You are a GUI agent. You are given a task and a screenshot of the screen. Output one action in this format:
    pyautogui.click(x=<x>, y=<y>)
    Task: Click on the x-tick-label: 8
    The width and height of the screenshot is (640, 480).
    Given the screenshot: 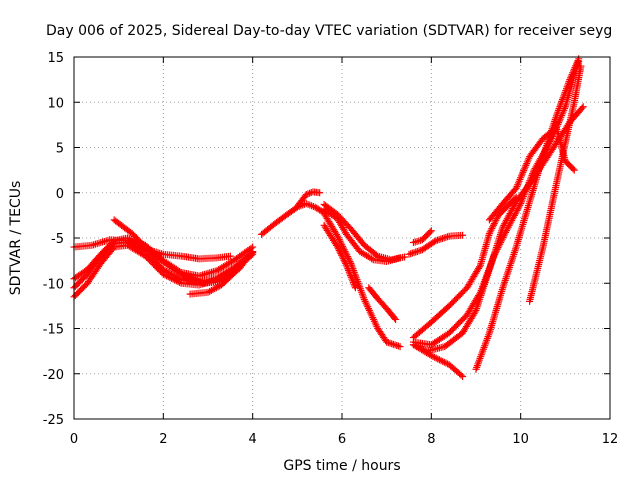 What is the action you would take?
    pyautogui.click(x=431, y=439)
    